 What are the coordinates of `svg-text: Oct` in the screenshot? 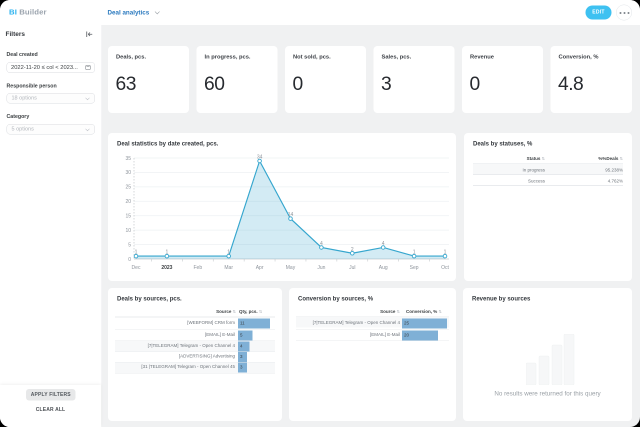 It's located at (445, 268).